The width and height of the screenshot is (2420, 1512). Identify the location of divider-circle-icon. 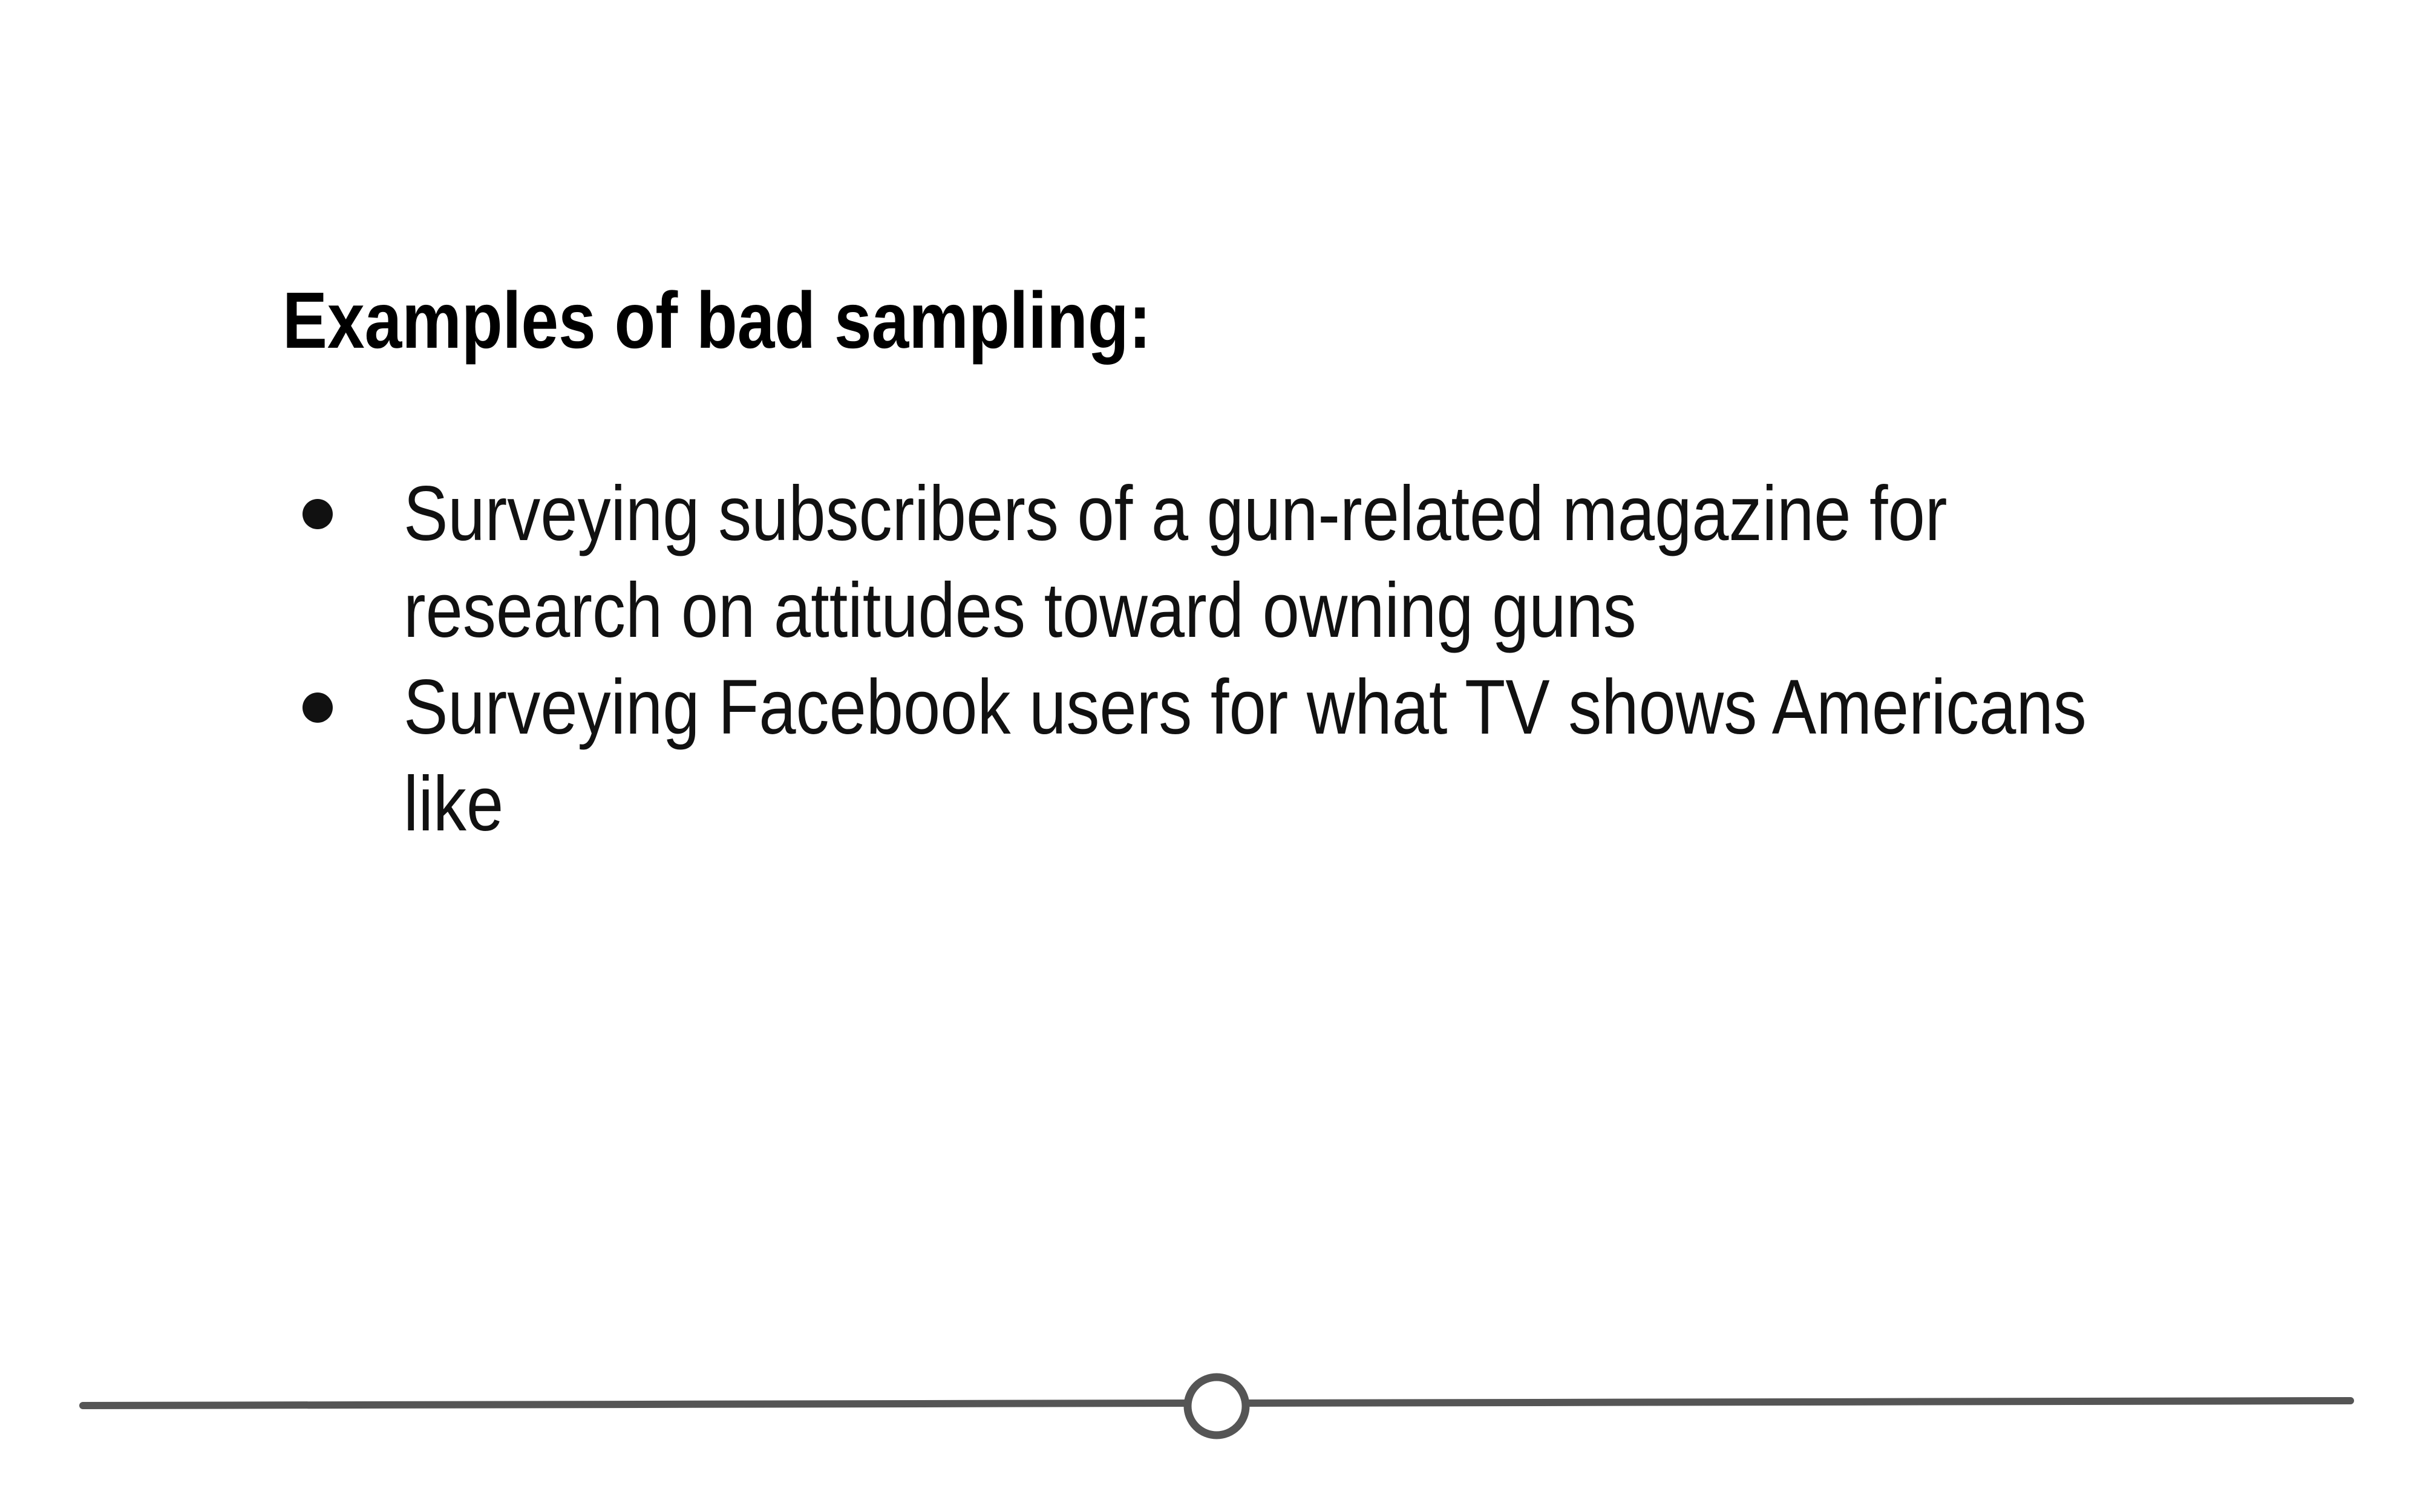
(1216, 1406).